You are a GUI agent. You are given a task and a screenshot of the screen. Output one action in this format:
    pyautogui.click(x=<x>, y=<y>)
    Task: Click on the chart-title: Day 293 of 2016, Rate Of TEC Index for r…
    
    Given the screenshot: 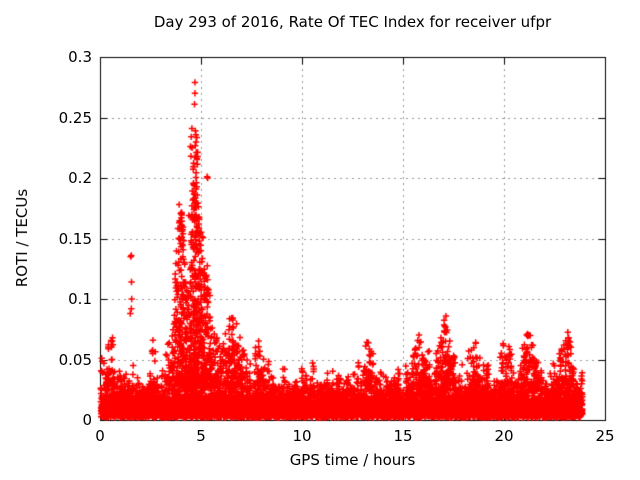 What is the action you would take?
    pyautogui.click(x=352, y=22)
    